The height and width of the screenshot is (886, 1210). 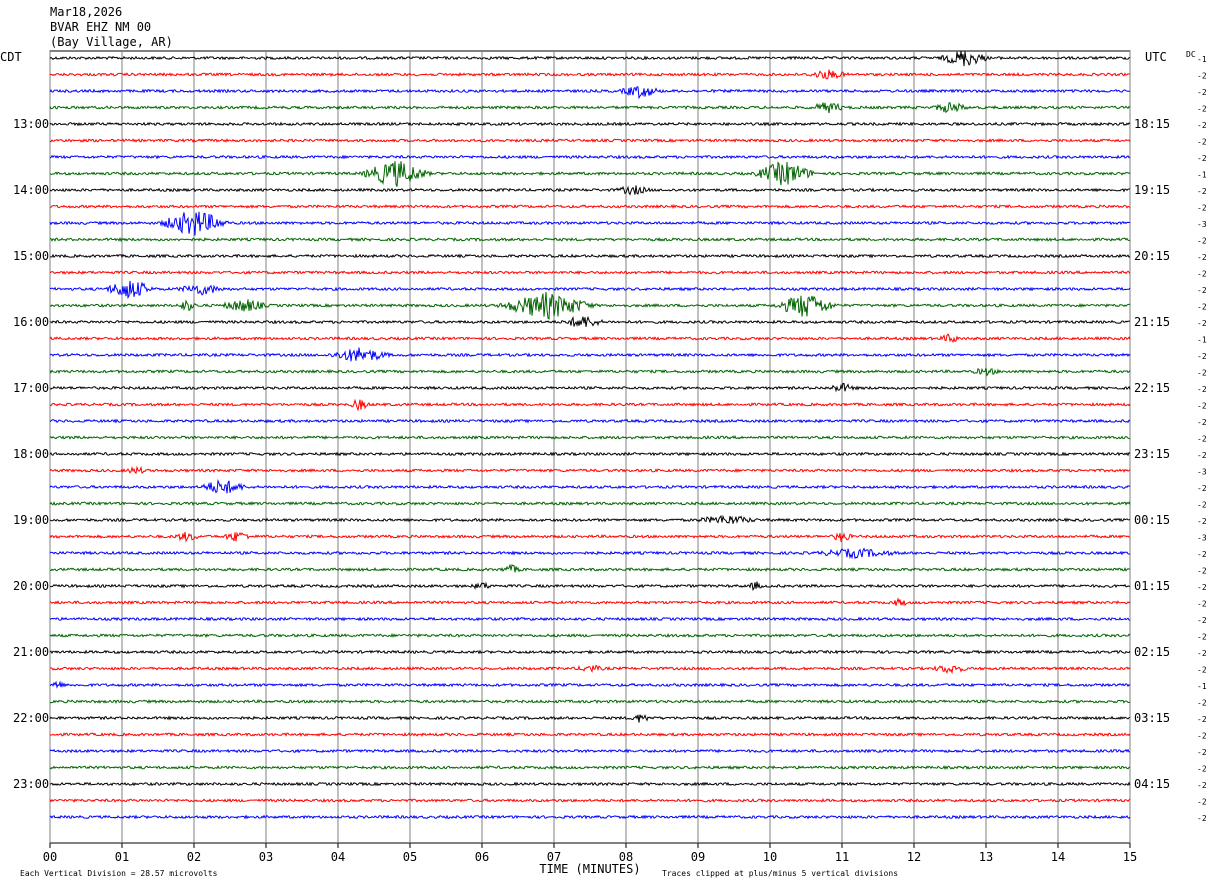 What do you see at coordinates (1152, 586) in the screenshot?
I see `utc-hour-label: 01:15` at bounding box center [1152, 586].